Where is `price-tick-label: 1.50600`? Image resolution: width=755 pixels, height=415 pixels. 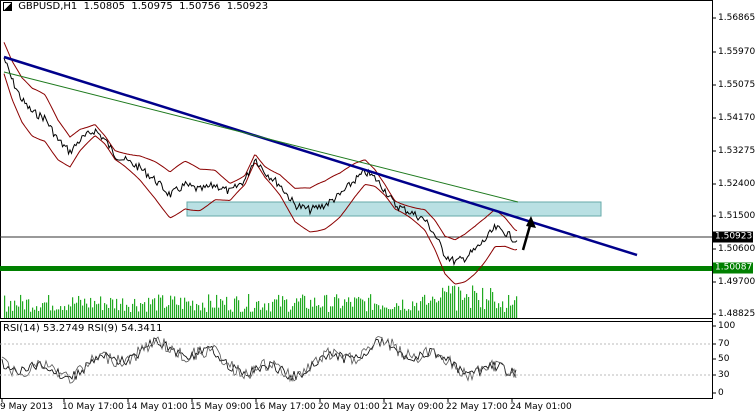
price-tick-label: 1.50600 is located at coordinates (736, 249).